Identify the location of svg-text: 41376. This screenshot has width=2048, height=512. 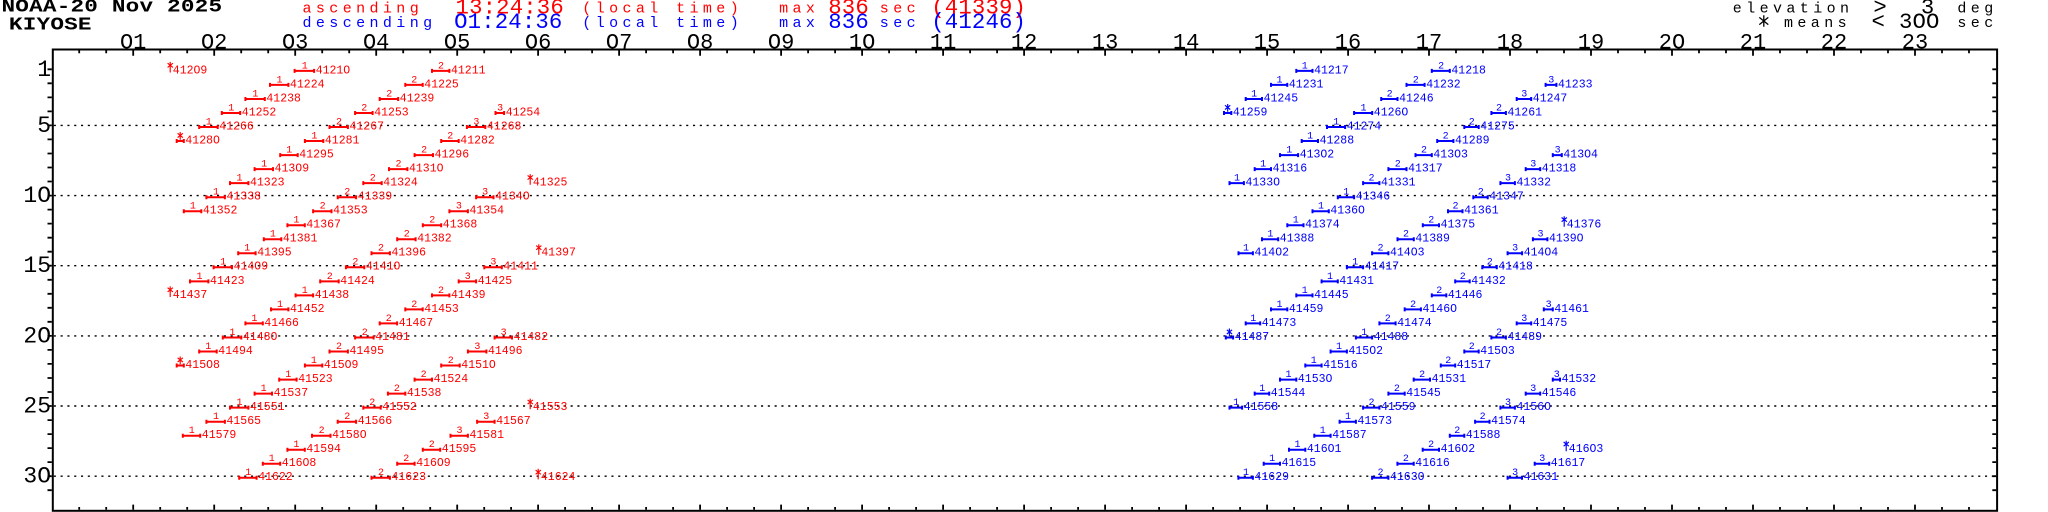
(1584, 225).